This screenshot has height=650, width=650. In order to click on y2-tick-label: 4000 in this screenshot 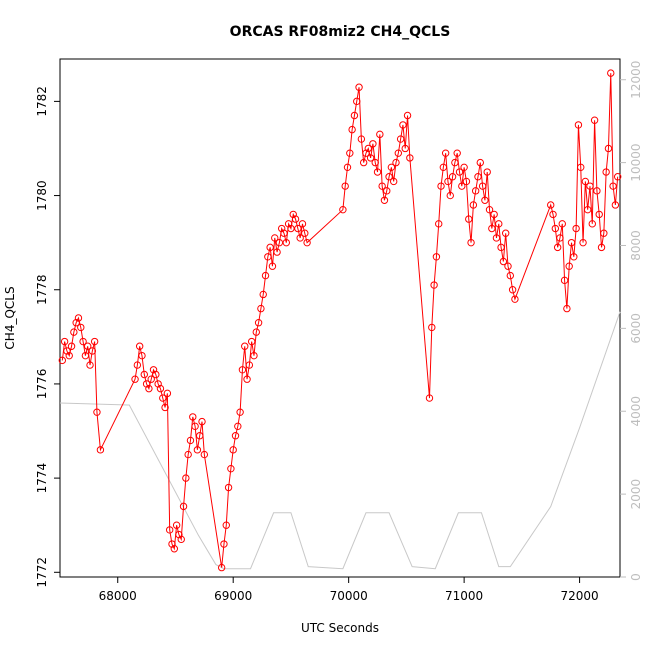, I will do `click(636, 411)`.